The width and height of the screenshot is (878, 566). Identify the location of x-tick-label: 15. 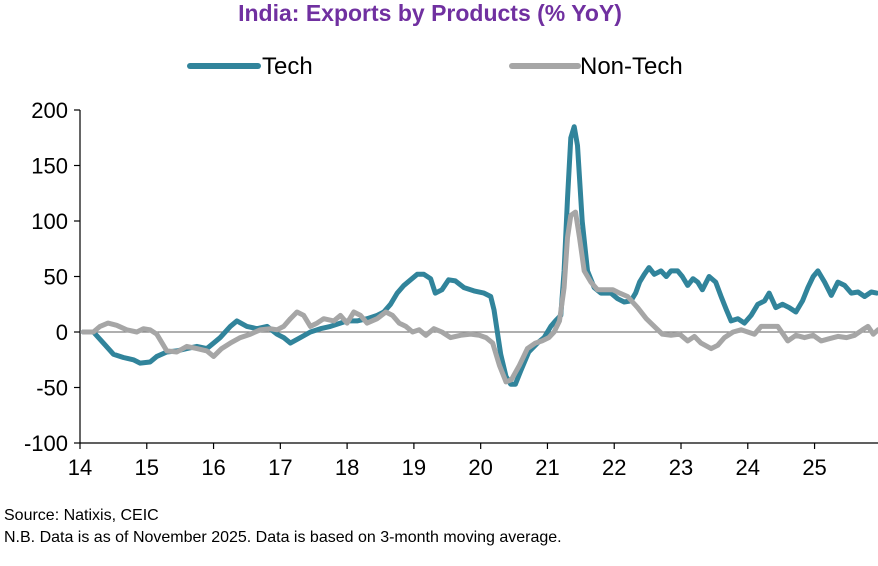
(147, 467).